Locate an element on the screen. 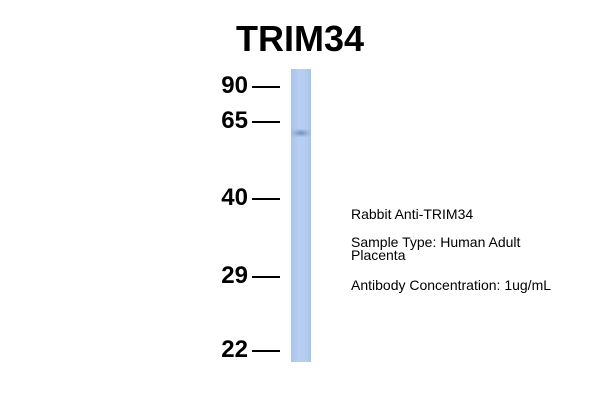  sample-type-text: Sample Type: Human Adult is located at coordinates (436, 242).